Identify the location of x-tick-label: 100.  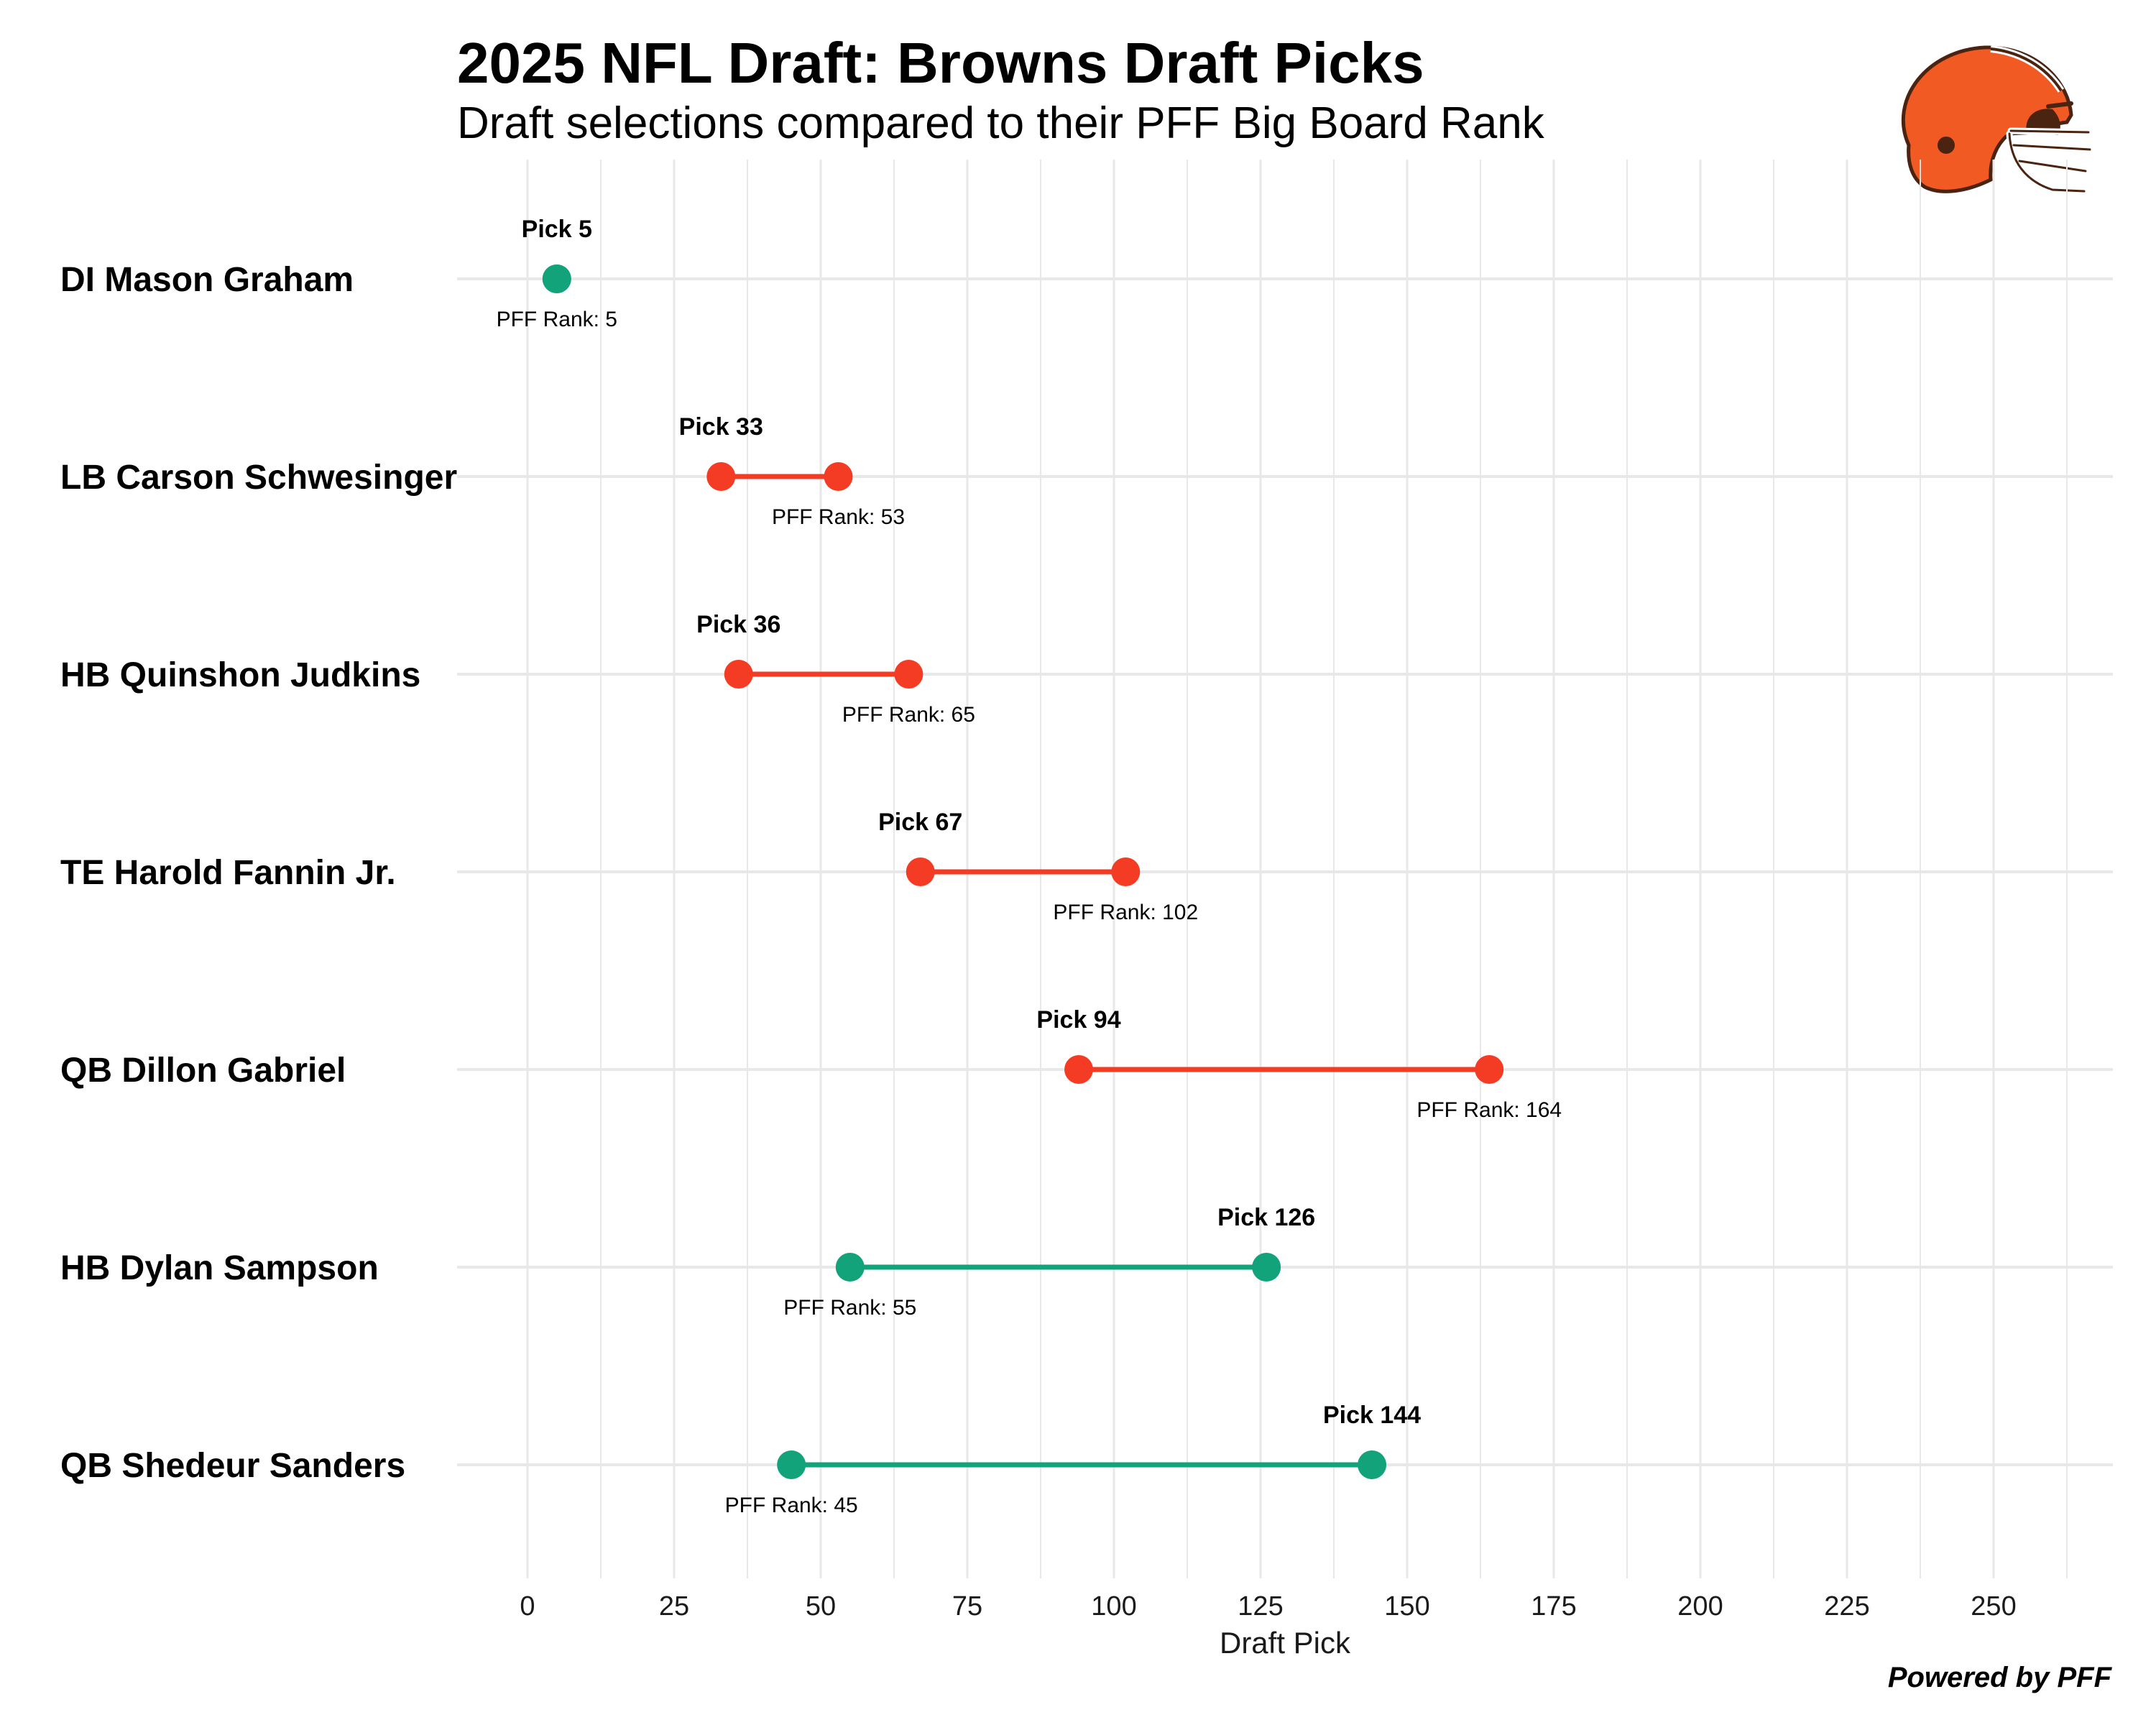
(1113, 1606).